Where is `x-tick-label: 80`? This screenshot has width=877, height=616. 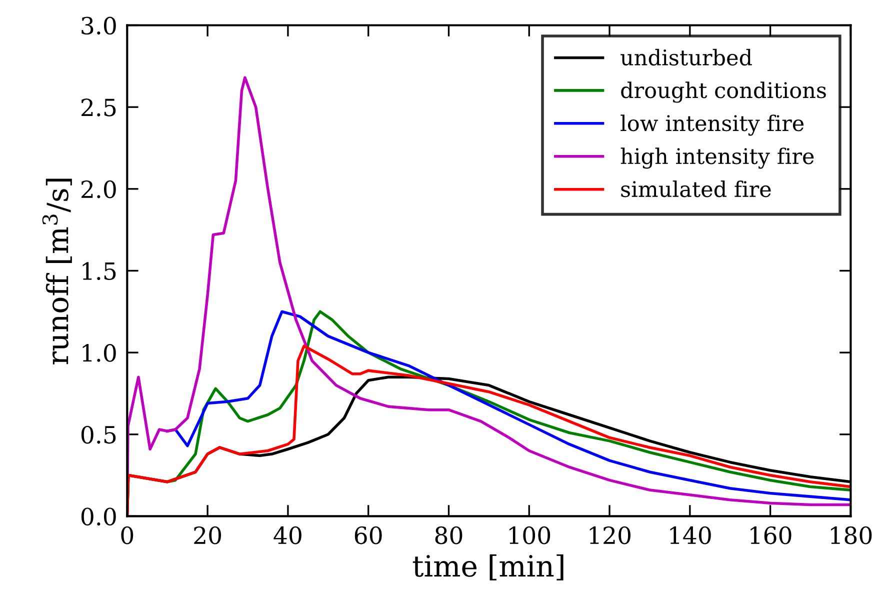 x-tick-label: 80 is located at coordinates (448, 535).